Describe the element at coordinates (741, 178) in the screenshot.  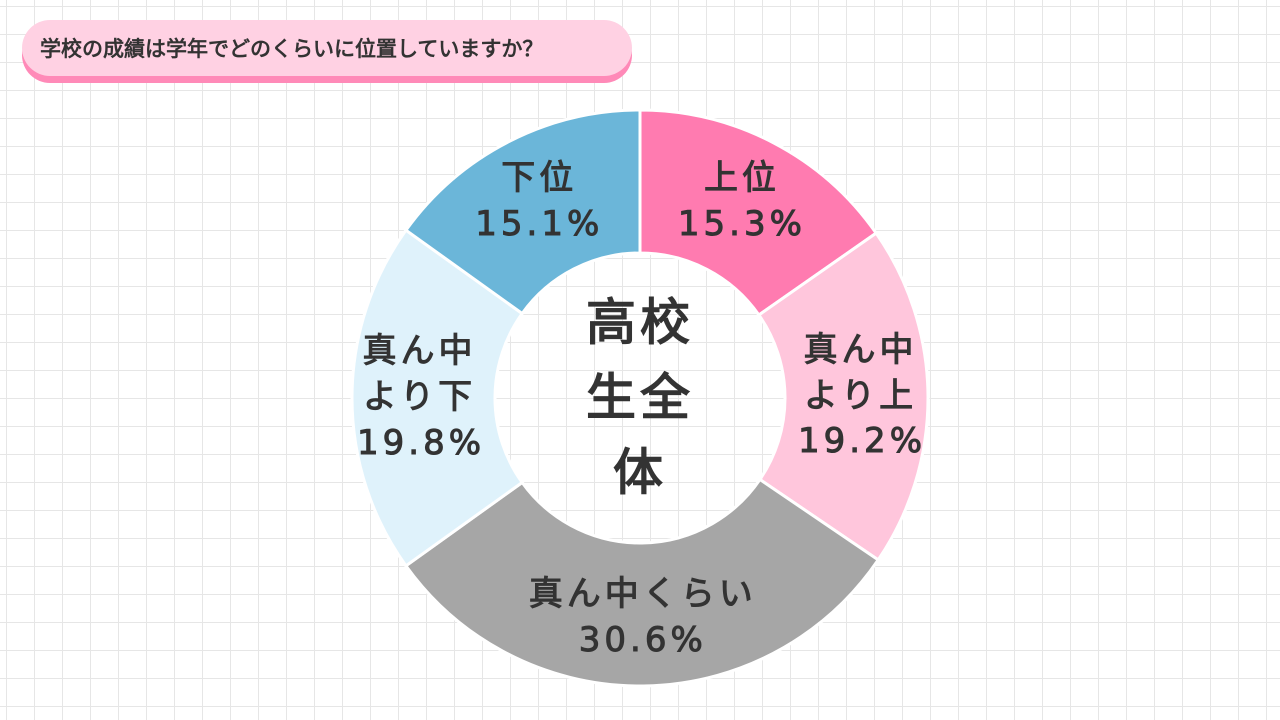
I see `category-label: 上位` at that location.